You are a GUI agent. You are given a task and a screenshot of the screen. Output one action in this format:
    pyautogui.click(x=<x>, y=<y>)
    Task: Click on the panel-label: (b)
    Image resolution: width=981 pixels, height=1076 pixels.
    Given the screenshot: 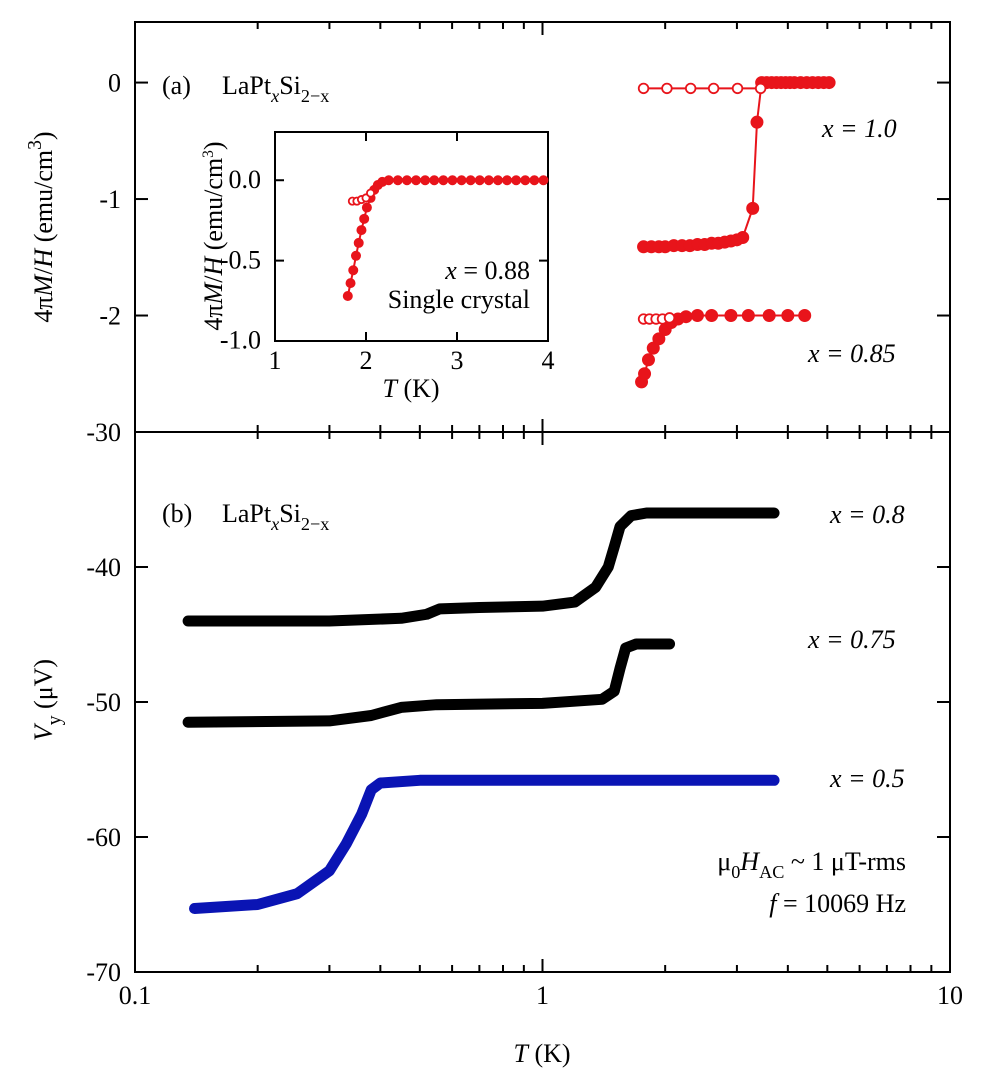 What is the action you would take?
    pyautogui.click(x=177, y=513)
    